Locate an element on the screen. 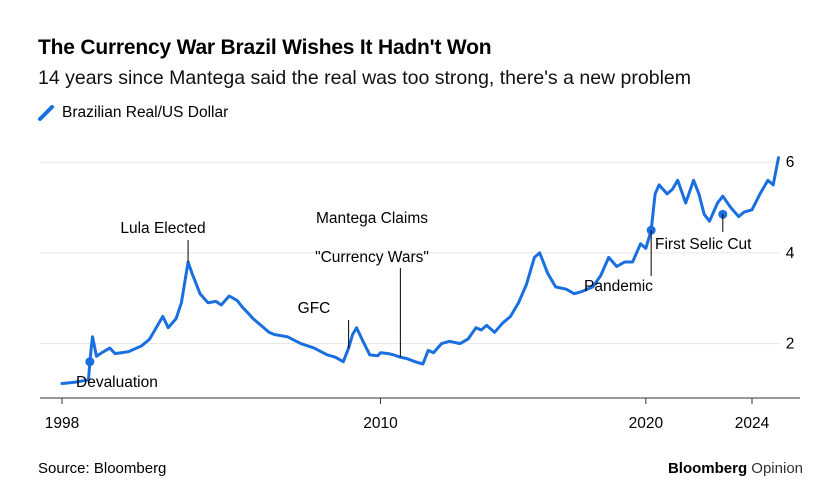 The width and height of the screenshot is (835, 489). annotation-label: Mantega Claims is located at coordinates (372, 218).